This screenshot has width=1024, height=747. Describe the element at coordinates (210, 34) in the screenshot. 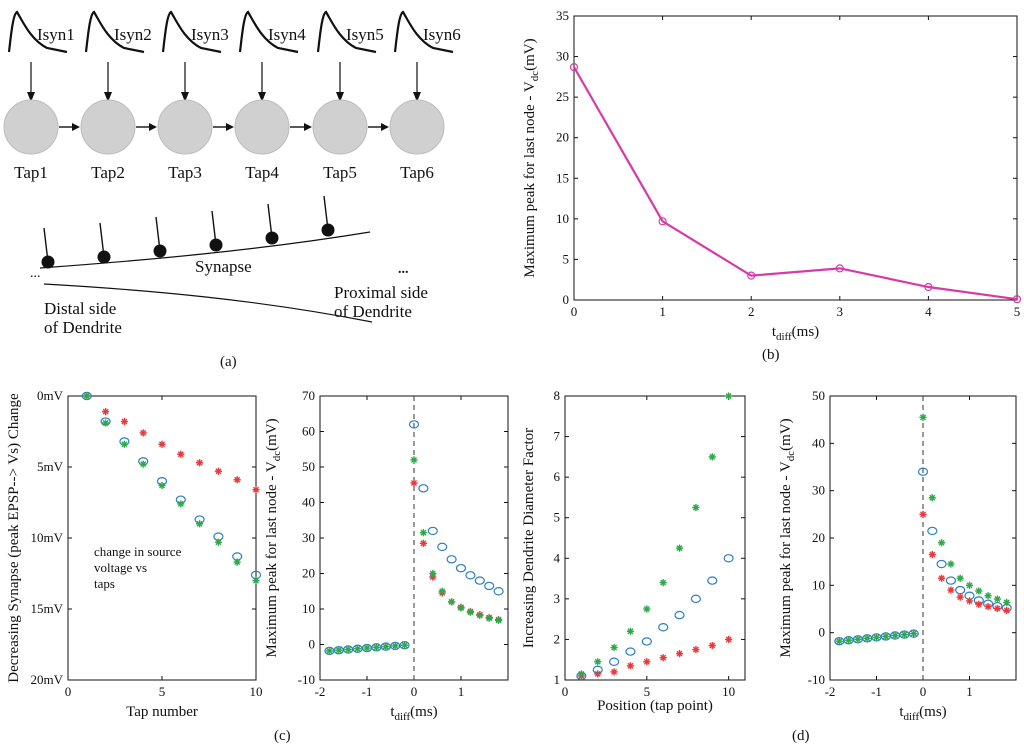

I see `isyn-label: Isyn3` at that location.